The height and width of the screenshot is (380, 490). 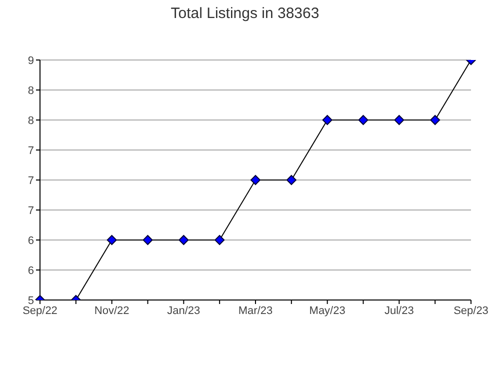 I want to click on y-tick-label: 9, so click(x=31, y=60).